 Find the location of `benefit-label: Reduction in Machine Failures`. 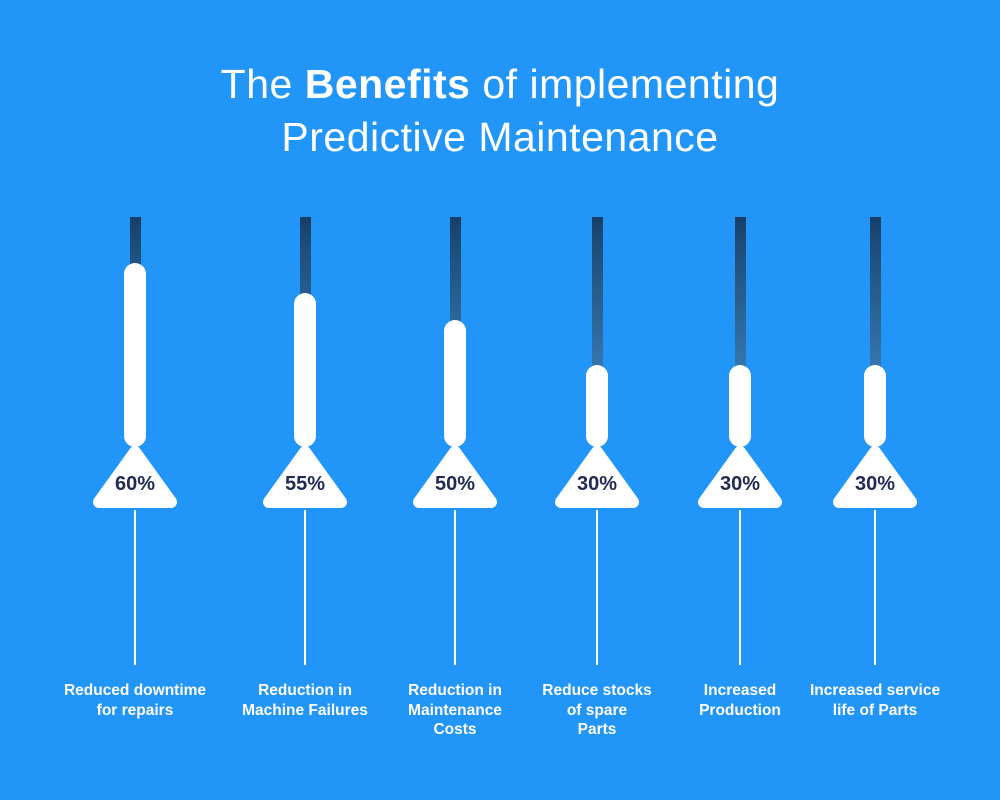

benefit-label: Reduction in Machine Failures is located at coordinates (305, 700).